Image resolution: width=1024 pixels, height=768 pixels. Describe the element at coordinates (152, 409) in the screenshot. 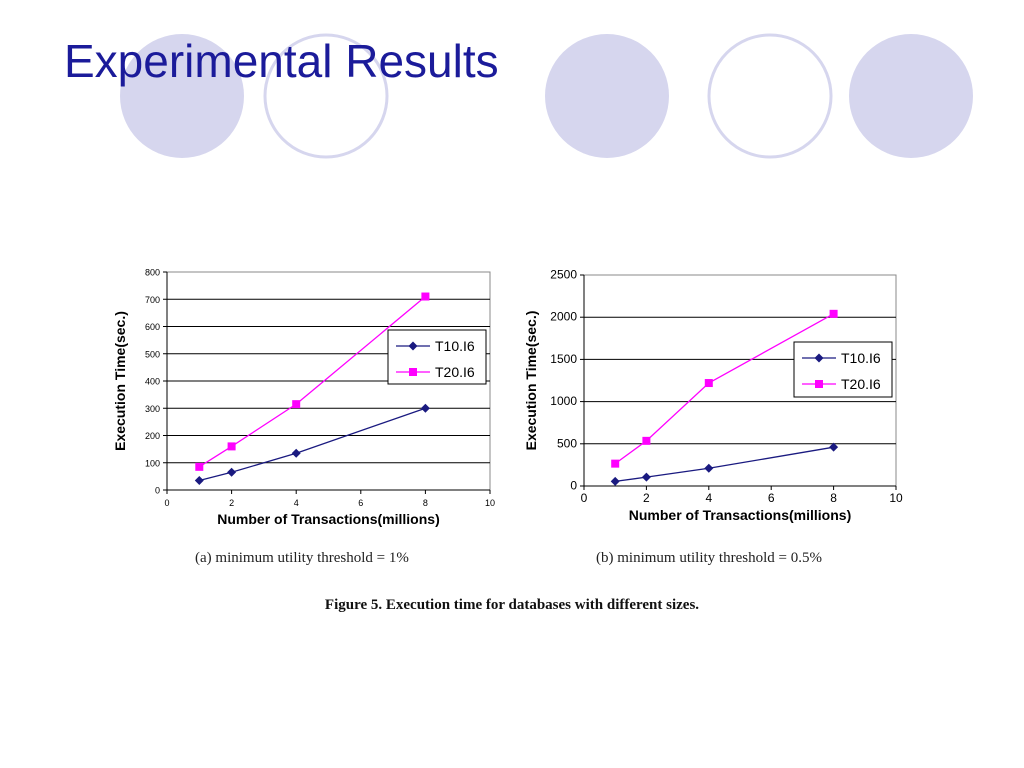

I see `y-tick-label: 300` at that location.